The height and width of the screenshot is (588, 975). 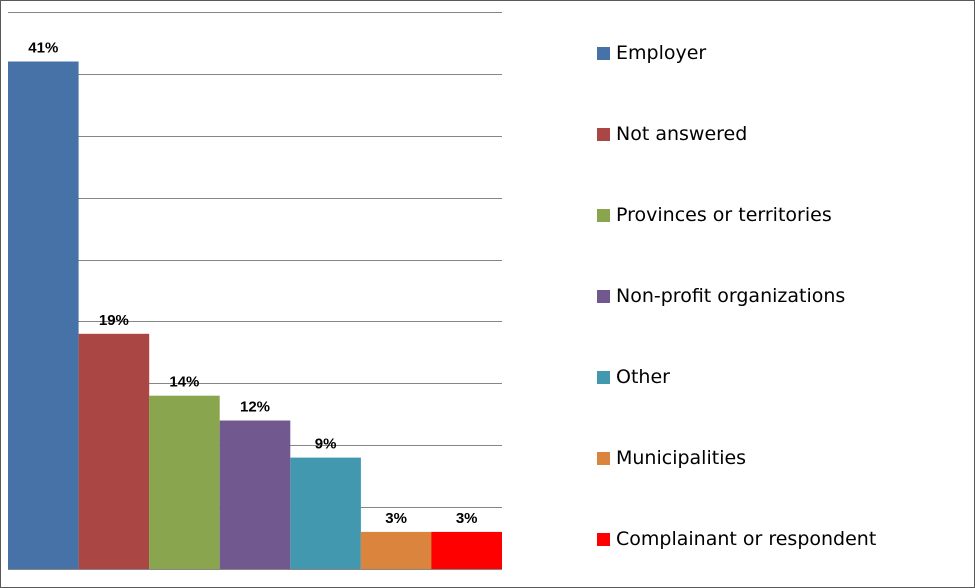 What do you see at coordinates (396, 518) in the screenshot?
I see `data-label-5: 3%` at bounding box center [396, 518].